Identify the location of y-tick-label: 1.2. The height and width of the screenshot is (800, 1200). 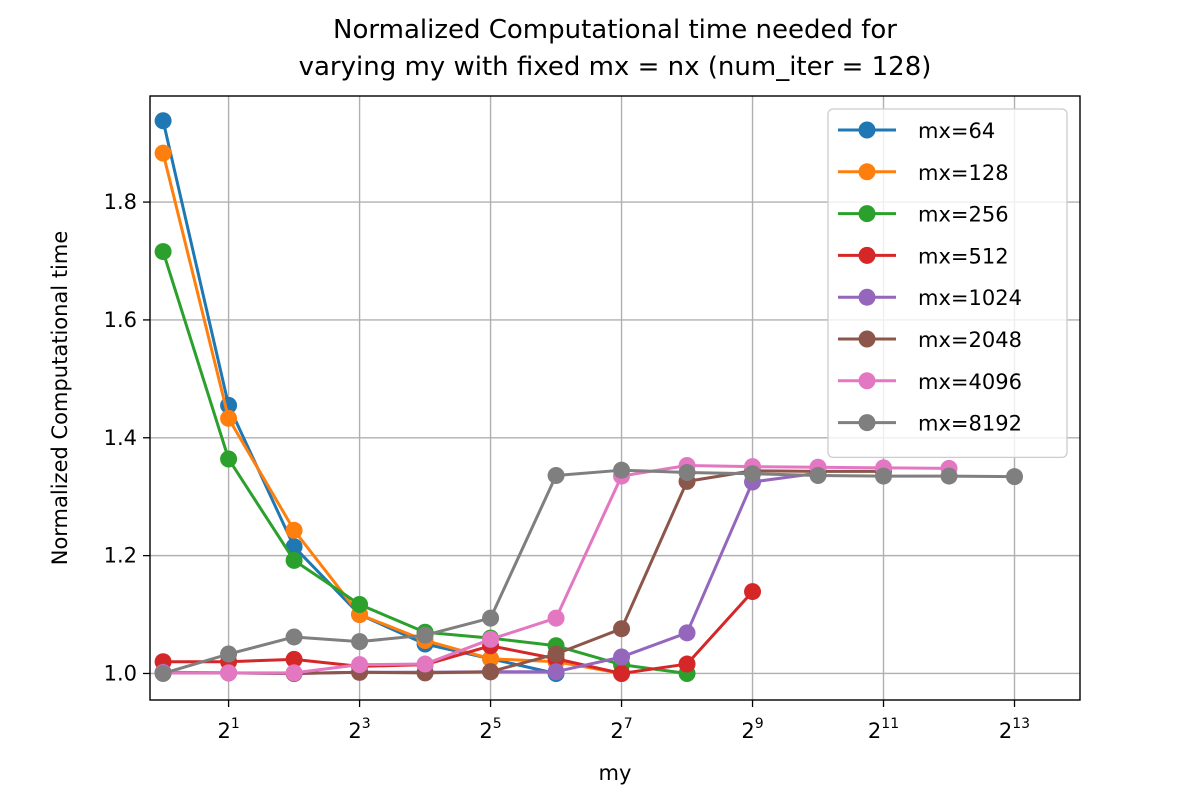
(120, 556).